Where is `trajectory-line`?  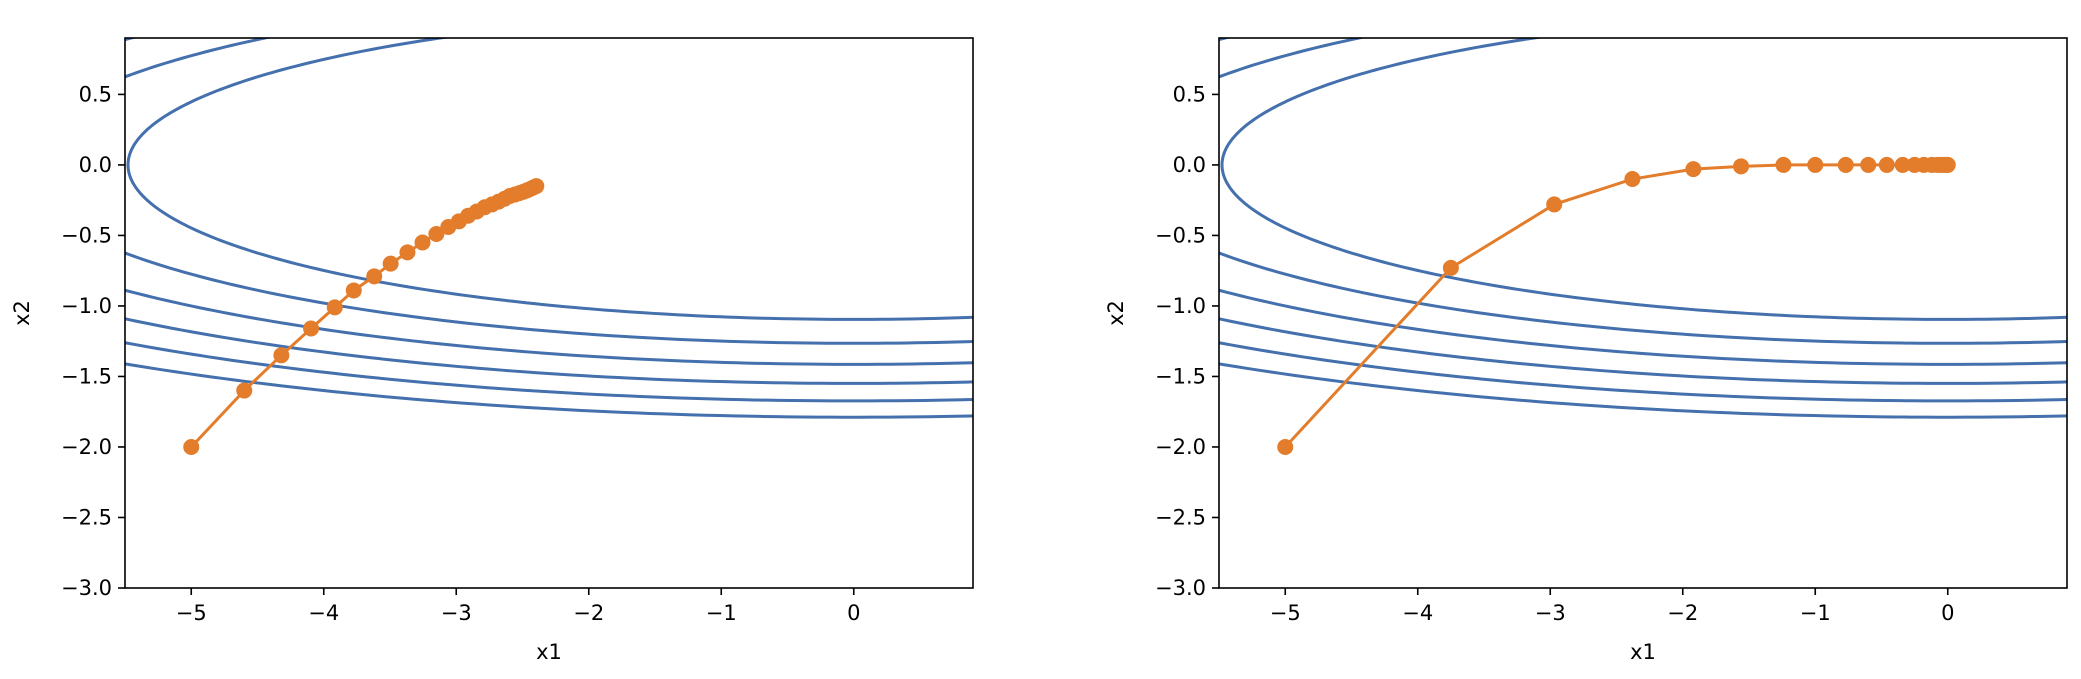 trajectory-line is located at coordinates (1616, 305).